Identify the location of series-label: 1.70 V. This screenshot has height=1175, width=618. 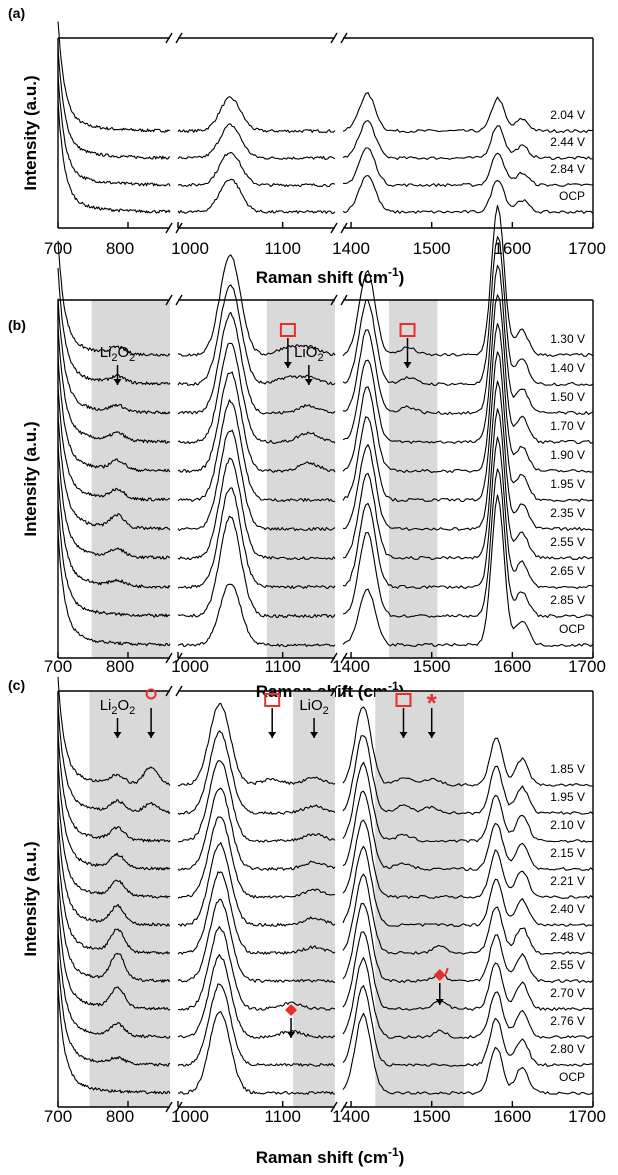
(567, 426).